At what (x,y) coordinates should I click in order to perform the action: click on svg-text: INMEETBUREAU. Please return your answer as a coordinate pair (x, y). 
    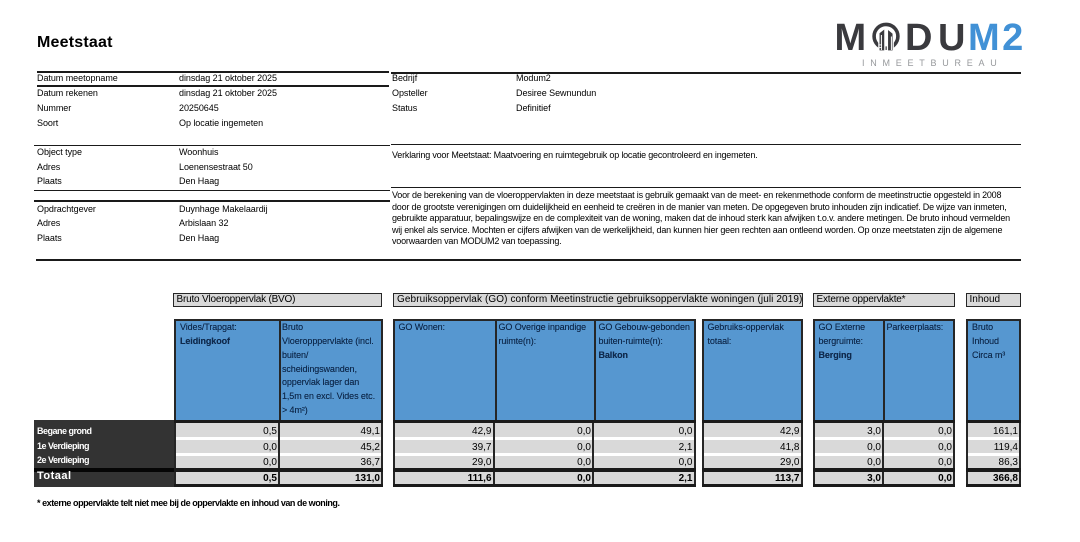
    Looking at the image, I should click on (932, 63).